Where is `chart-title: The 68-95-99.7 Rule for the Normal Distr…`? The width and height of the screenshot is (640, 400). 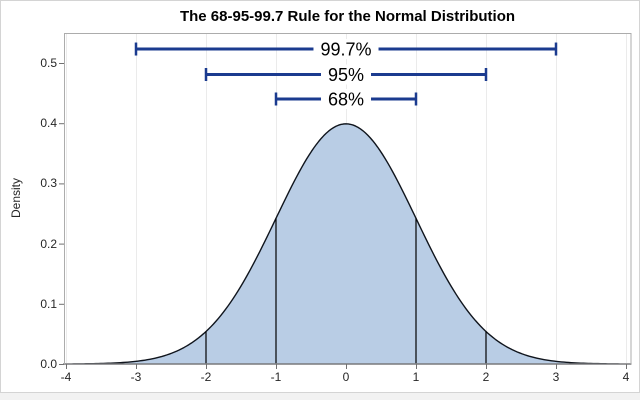 chart-title: The 68-95-99.7 Rule for the Normal Distr… is located at coordinates (347, 16).